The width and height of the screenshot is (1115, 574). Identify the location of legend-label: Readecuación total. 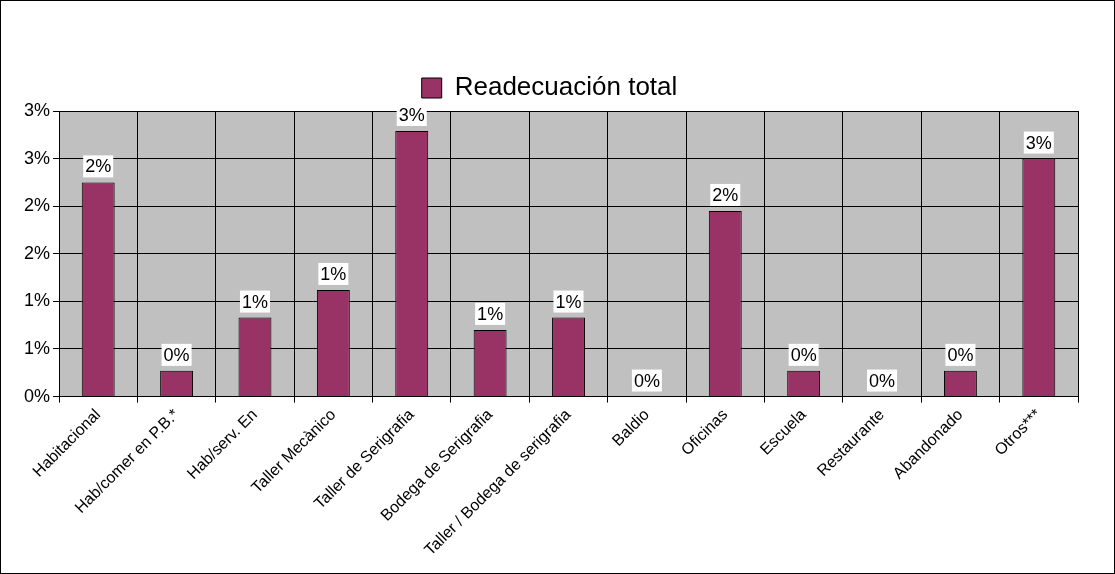
(566, 86).